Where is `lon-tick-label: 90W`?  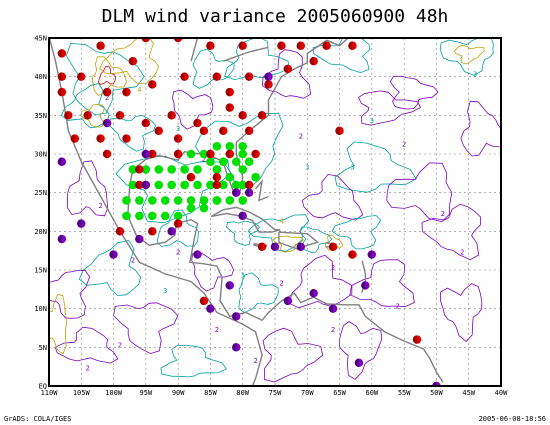
lon-tick-label: 90W is located at coordinates (178, 393).